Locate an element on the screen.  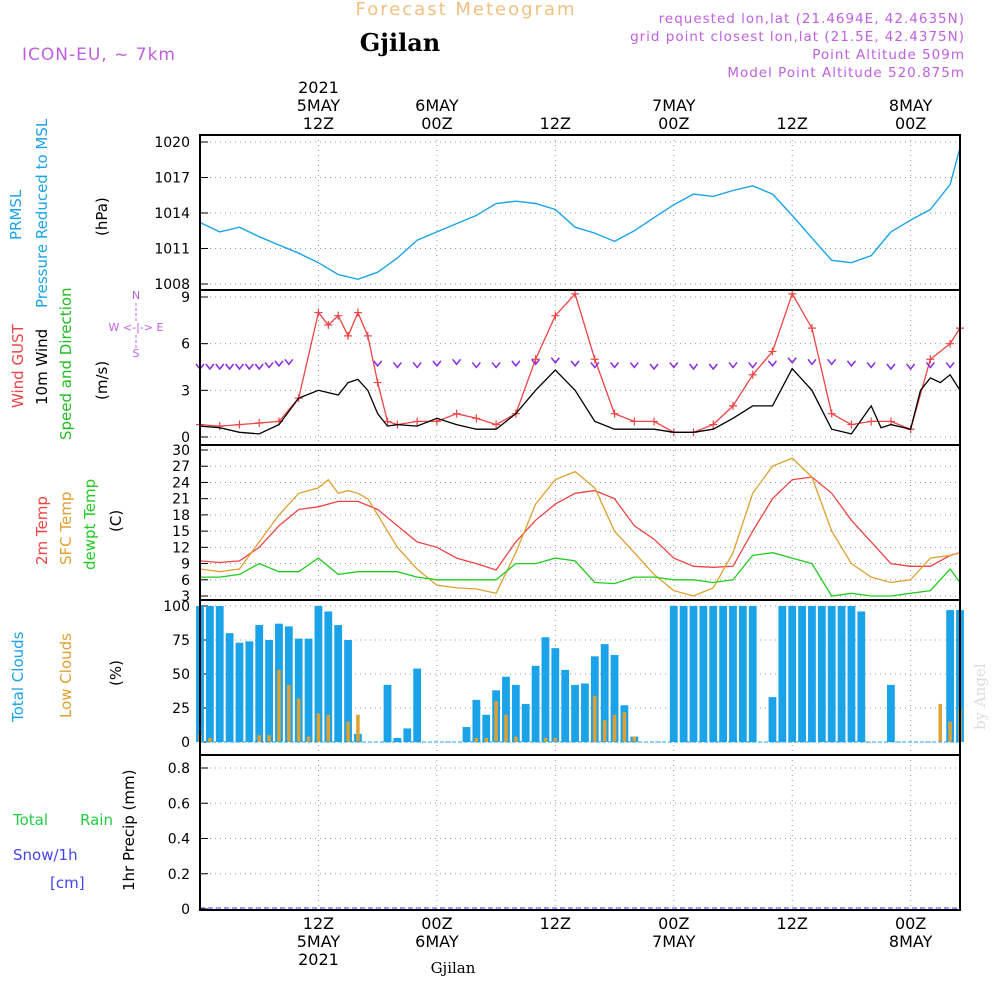
label-pressure-msl: Pressure Reduced to MSL is located at coordinates (42, 213).